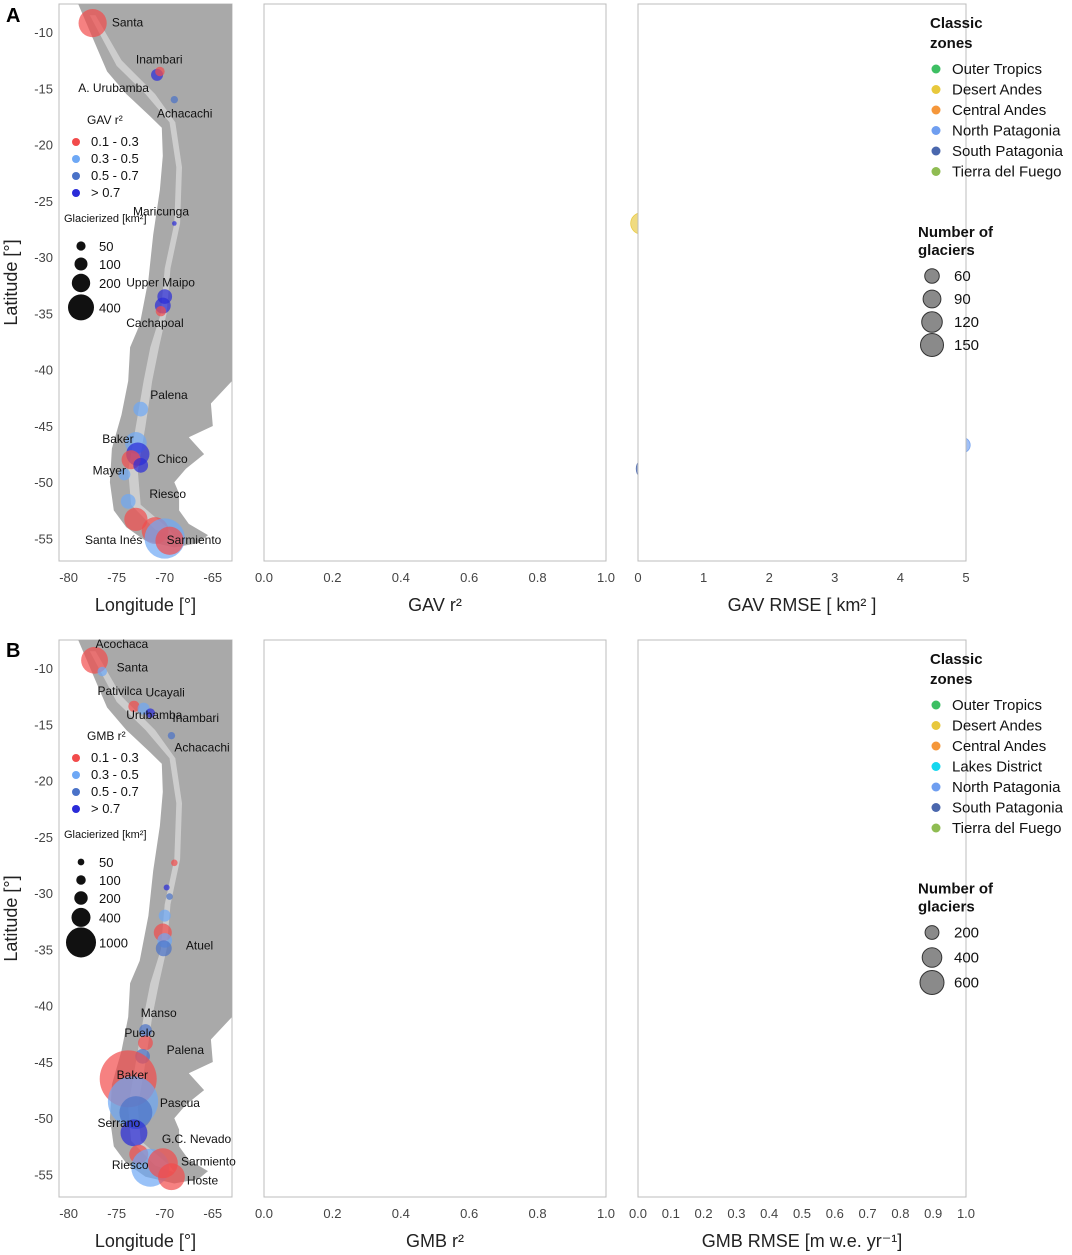  Describe the element at coordinates (966, 933) in the screenshot. I see `count-size-label: 200` at that location.